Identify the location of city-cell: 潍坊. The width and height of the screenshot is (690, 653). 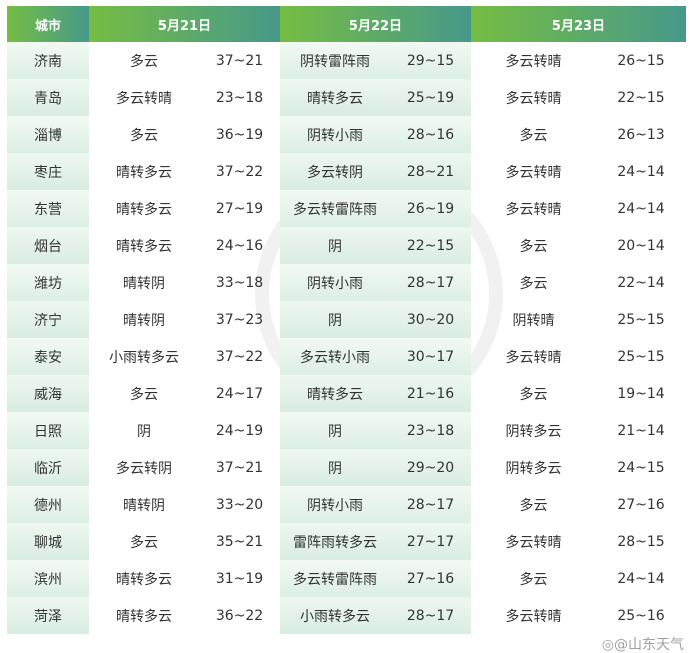
(48, 282).